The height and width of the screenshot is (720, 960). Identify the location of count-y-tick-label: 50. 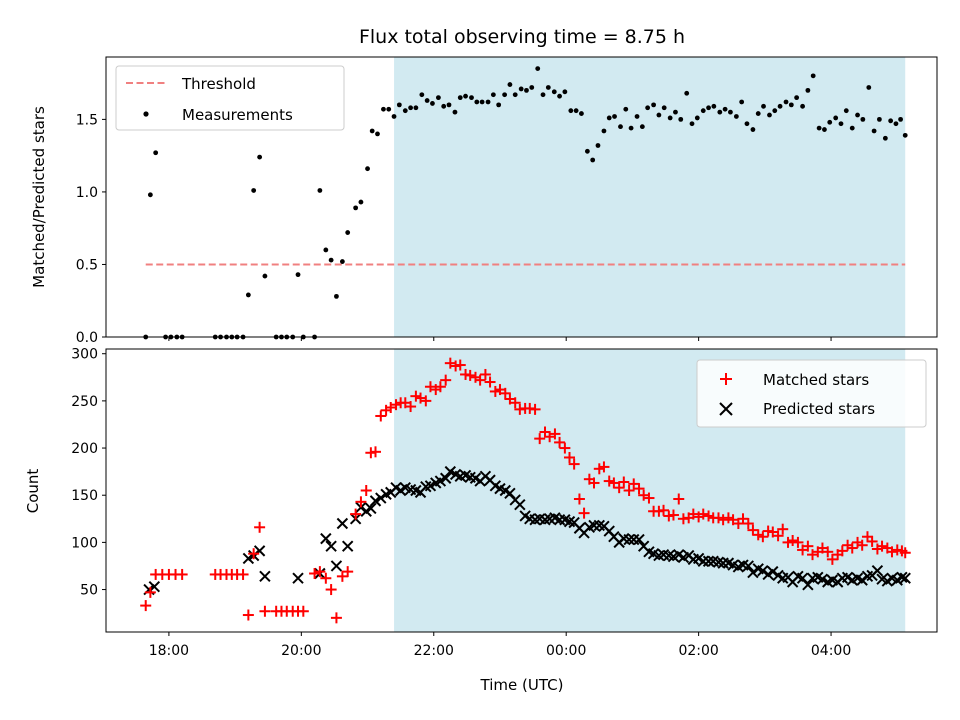
(89, 591).